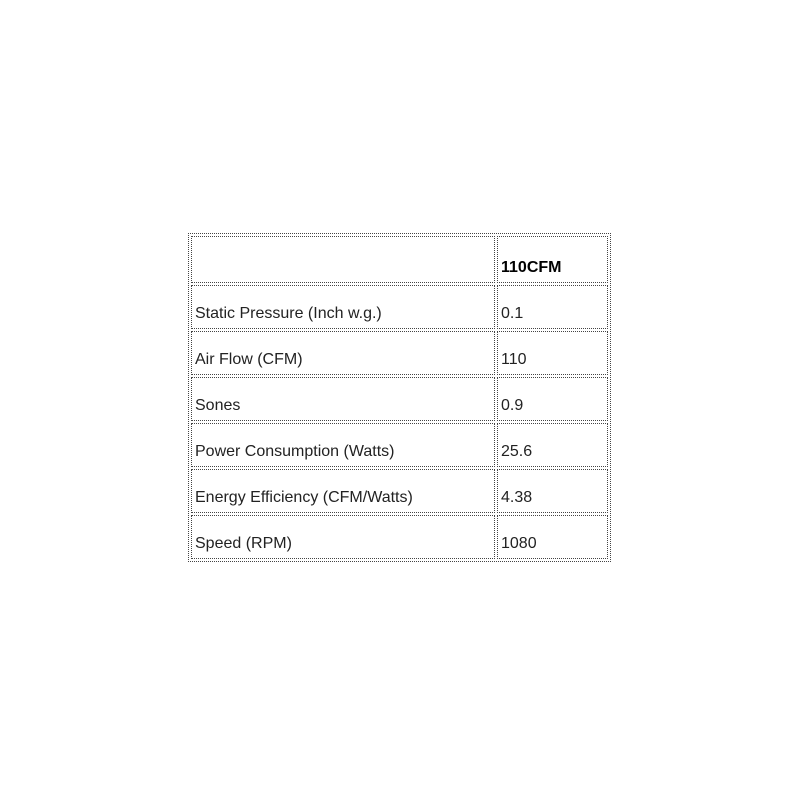  What do you see at coordinates (552, 445) in the screenshot?
I see `row-value: 25.6` at bounding box center [552, 445].